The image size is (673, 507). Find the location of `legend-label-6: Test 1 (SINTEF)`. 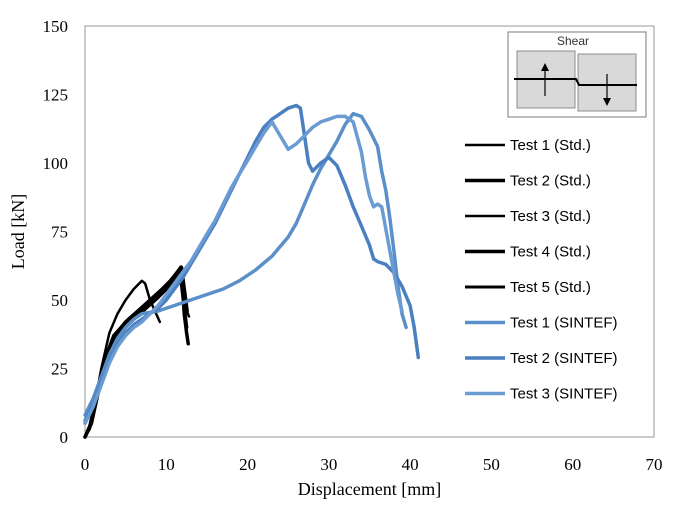

legend-label-6: Test 1 (SINTEF) is located at coordinates (564, 323).